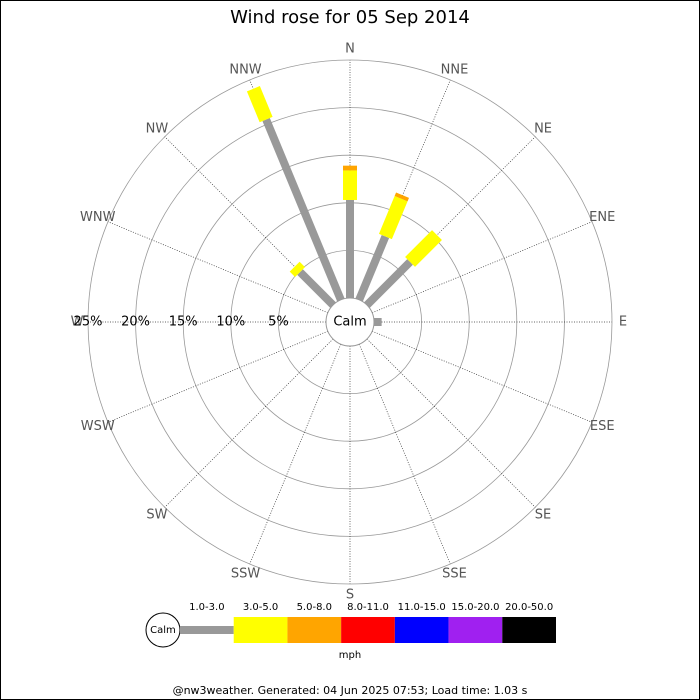  What do you see at coordinates (98, 426) in the screenshot?
I see `direction-label: WSW` at bounding box center [98, 426].